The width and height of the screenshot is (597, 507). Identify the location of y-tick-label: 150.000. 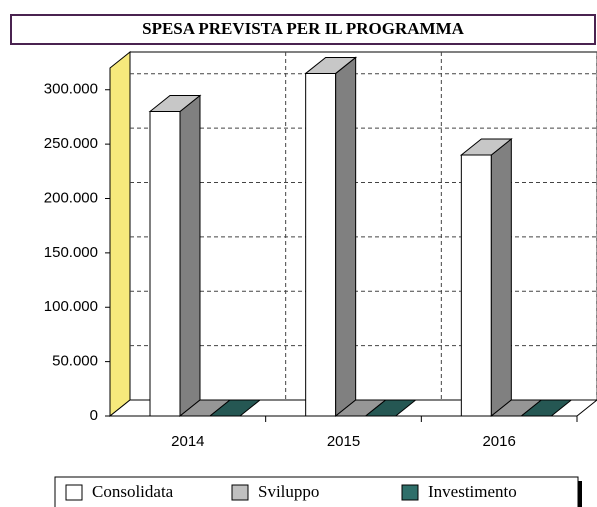
(71, 252).